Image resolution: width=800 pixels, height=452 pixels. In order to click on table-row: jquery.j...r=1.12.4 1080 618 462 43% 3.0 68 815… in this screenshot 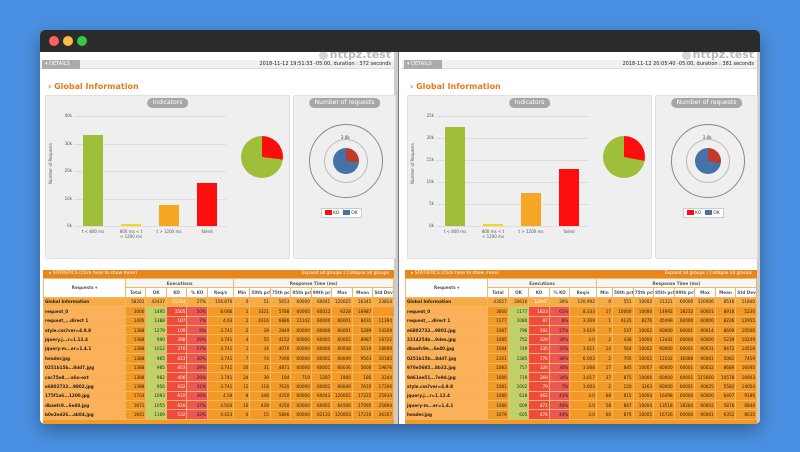, I will do `click(581, 396)`.